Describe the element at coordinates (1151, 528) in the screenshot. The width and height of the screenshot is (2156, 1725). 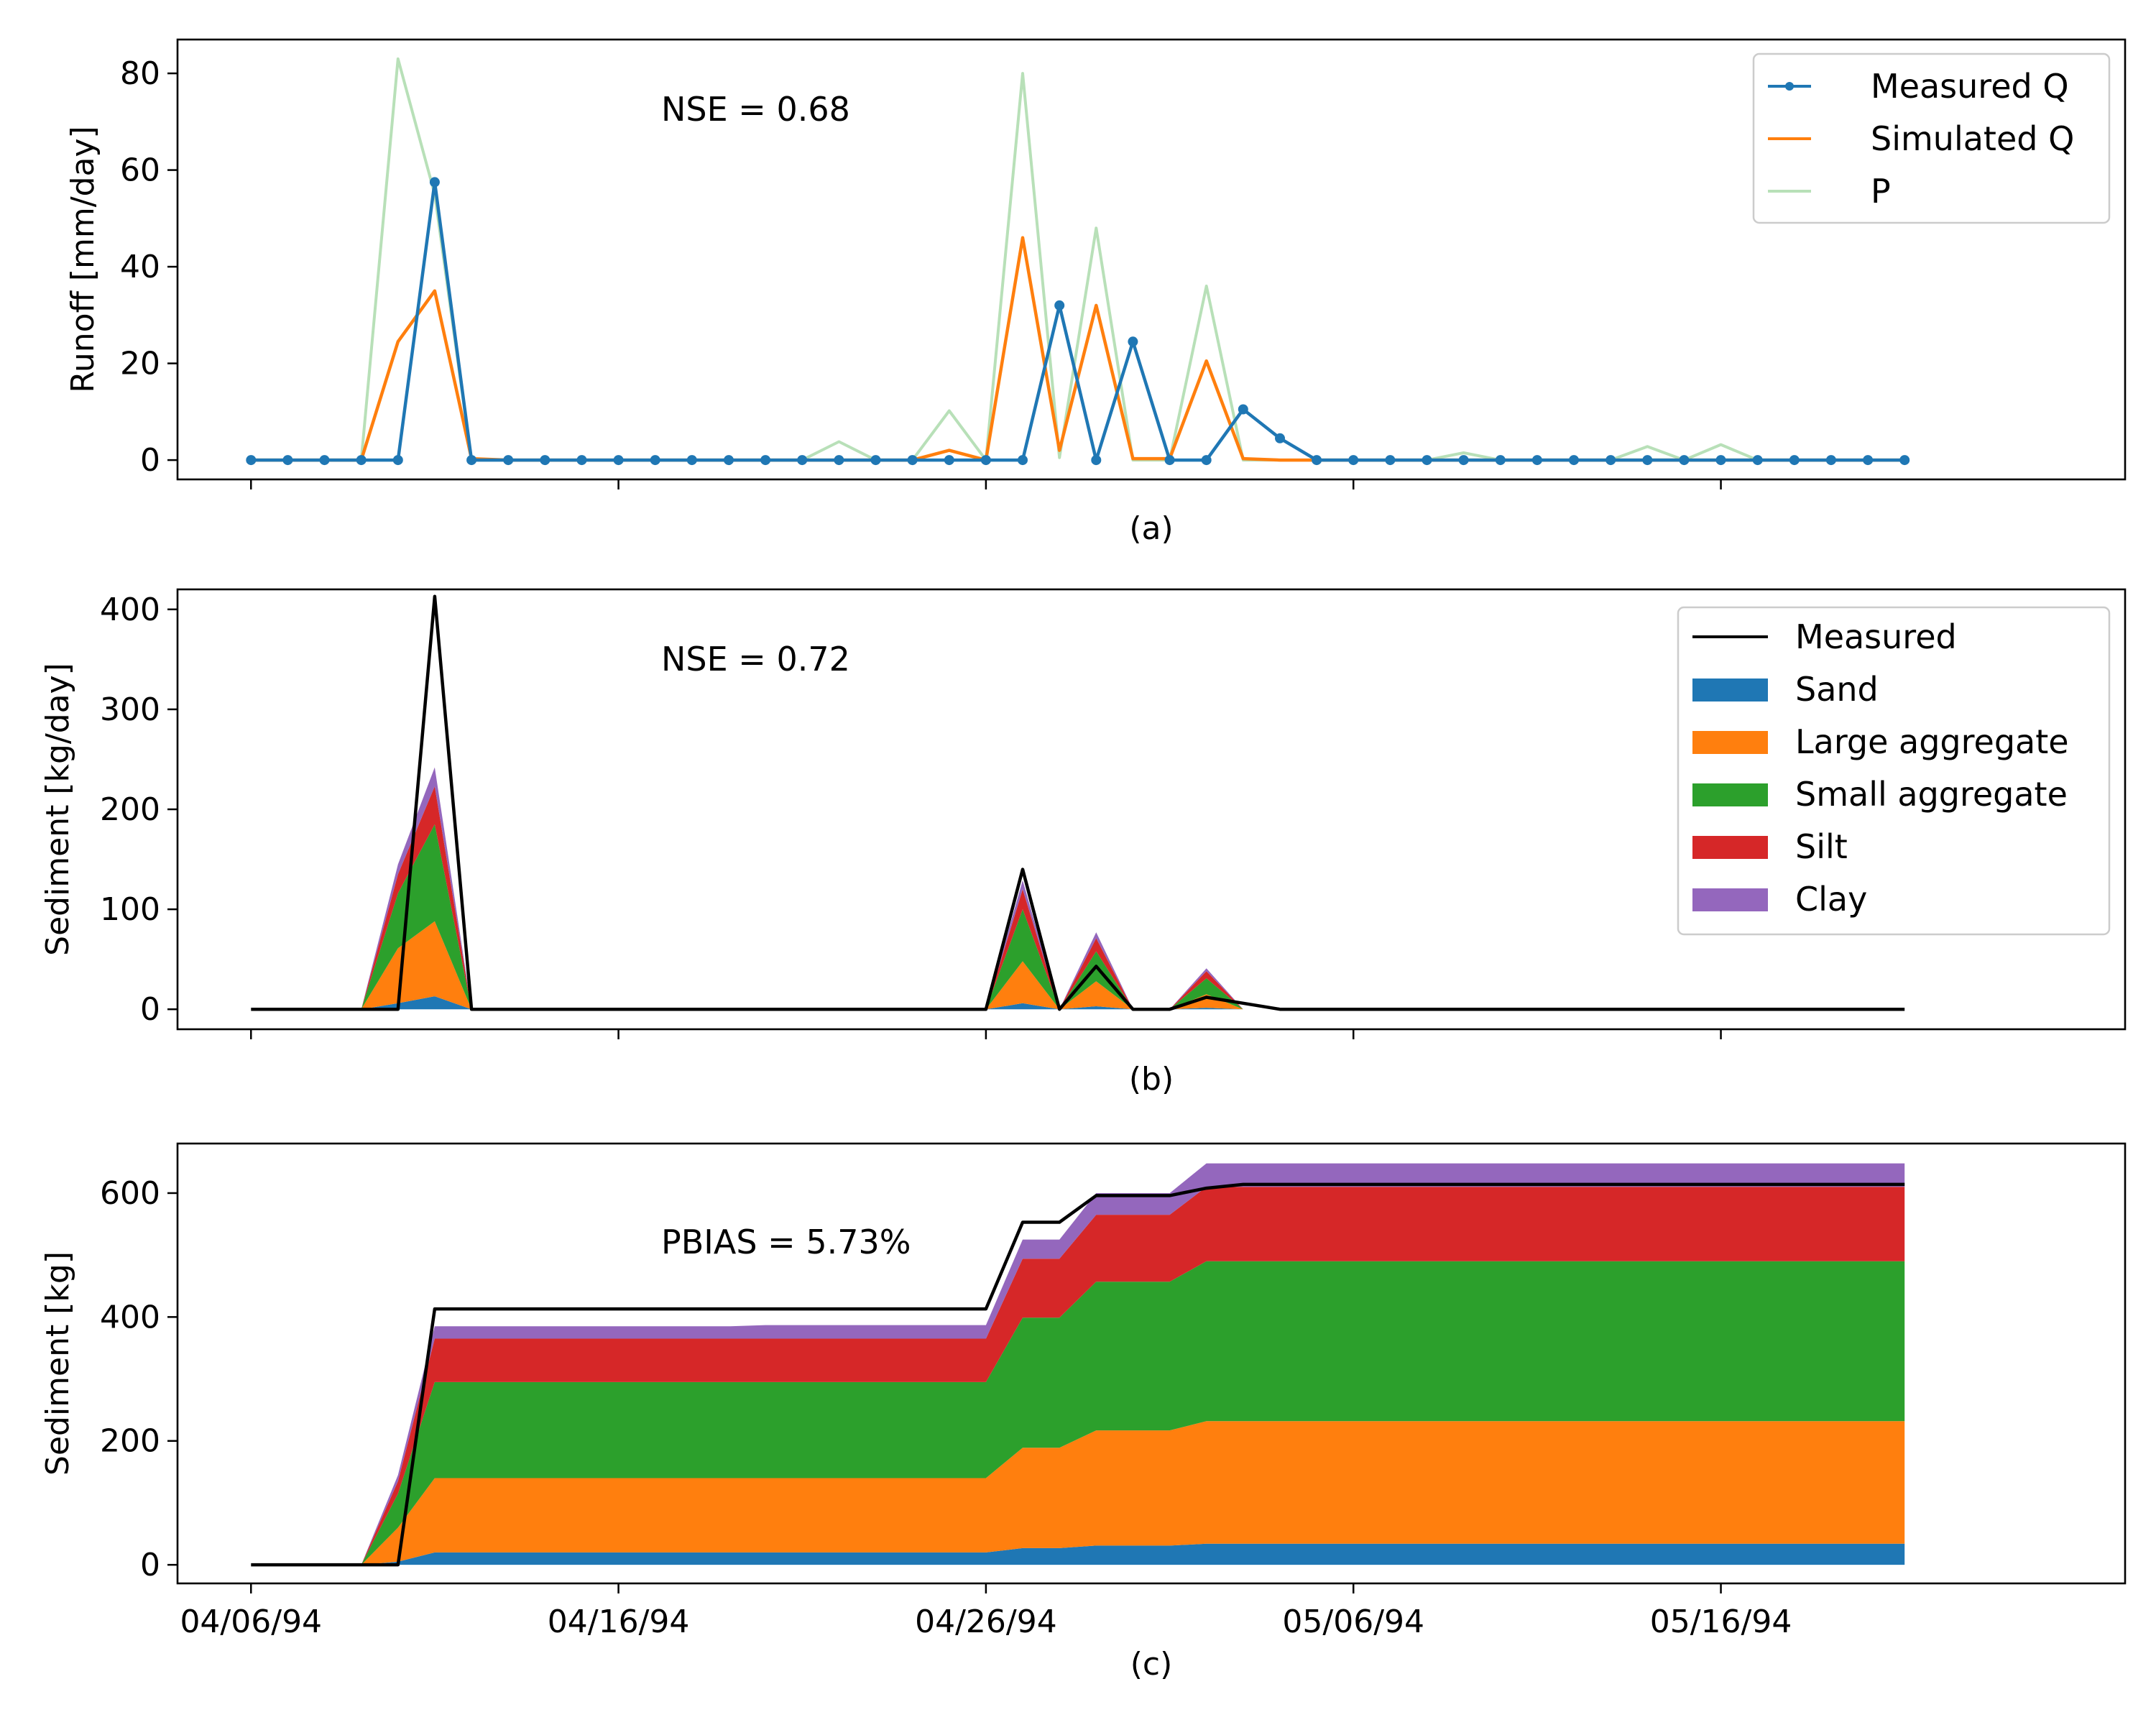
I see `panel-a-caption: (a)` at that location.